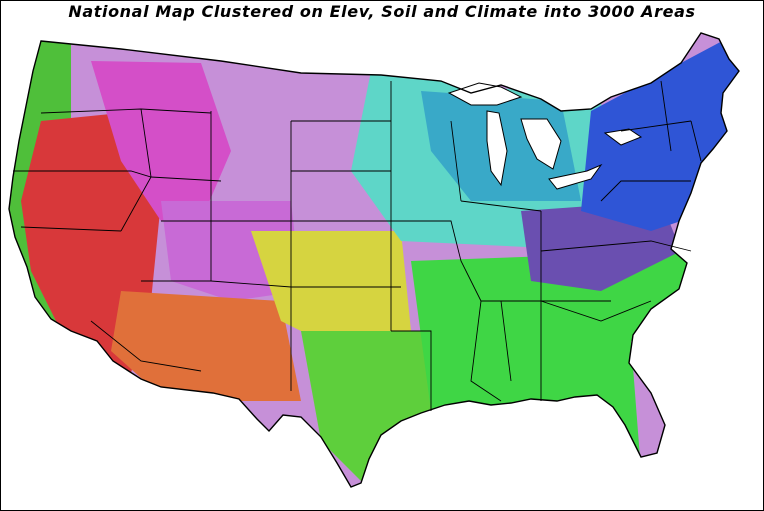 The image size is (764, 511). Describe the element at coordinates (660, 132) in the screenshot. I see `region-northeast` at that location.